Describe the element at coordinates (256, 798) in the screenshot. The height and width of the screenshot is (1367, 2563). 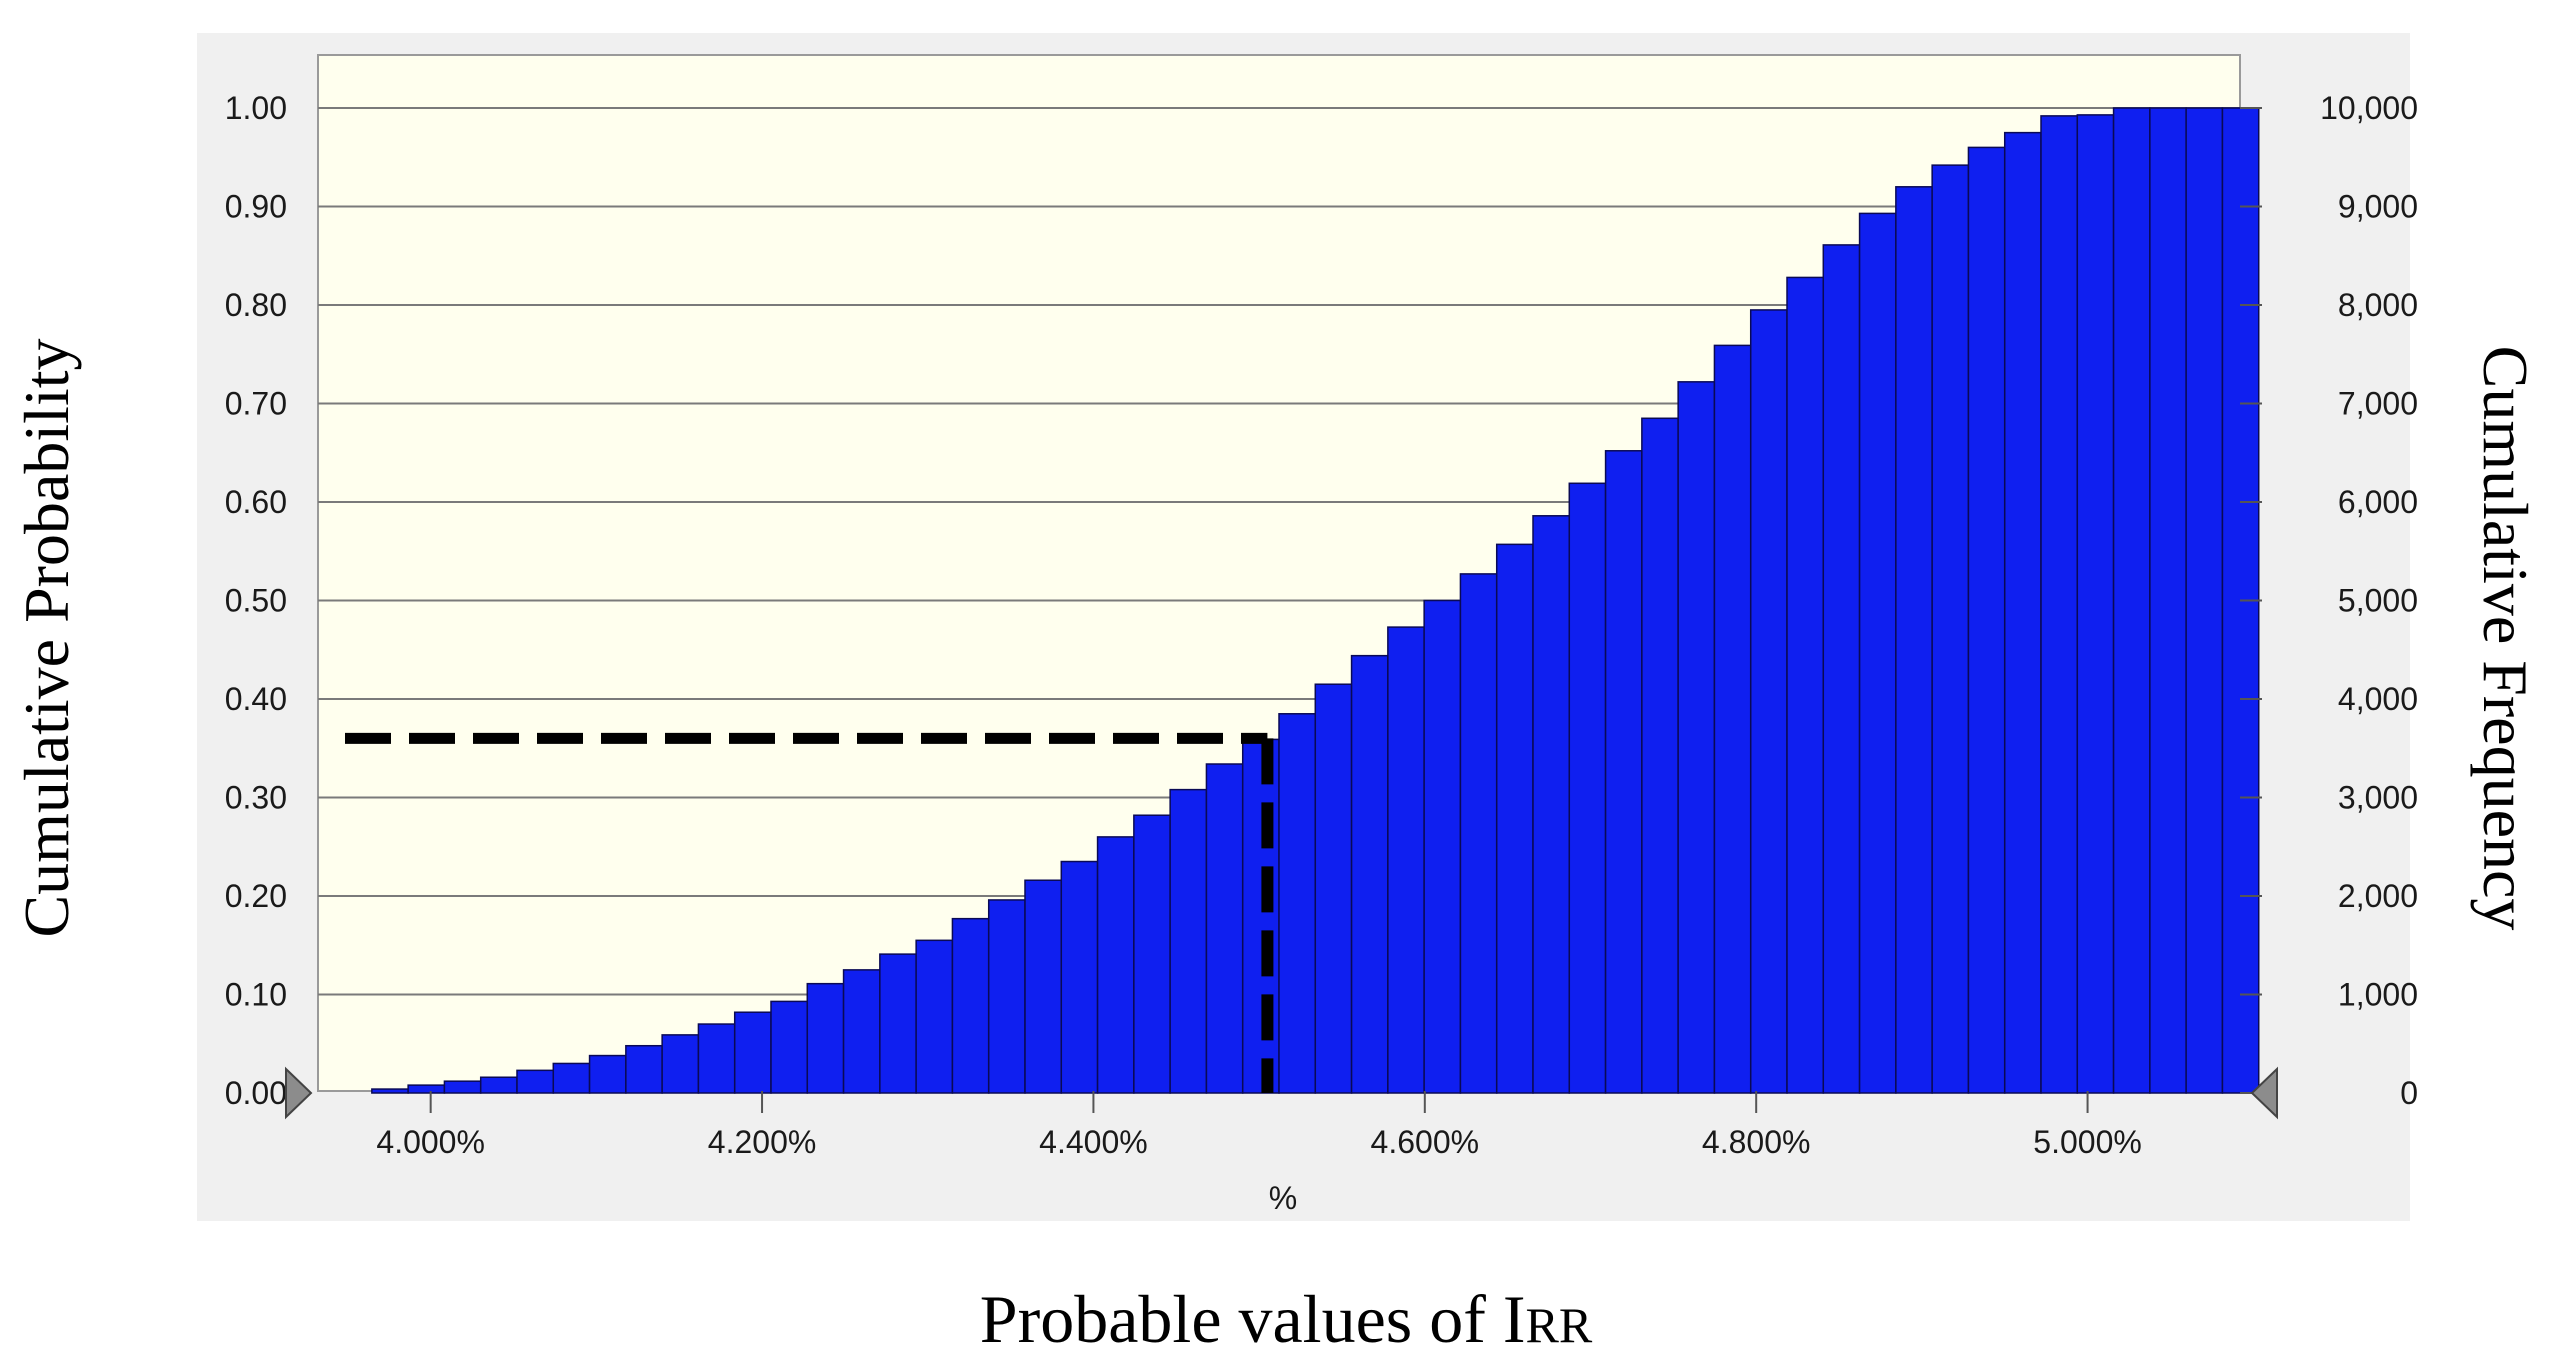
I see `y-tick-label-left: 0.30` at that location.